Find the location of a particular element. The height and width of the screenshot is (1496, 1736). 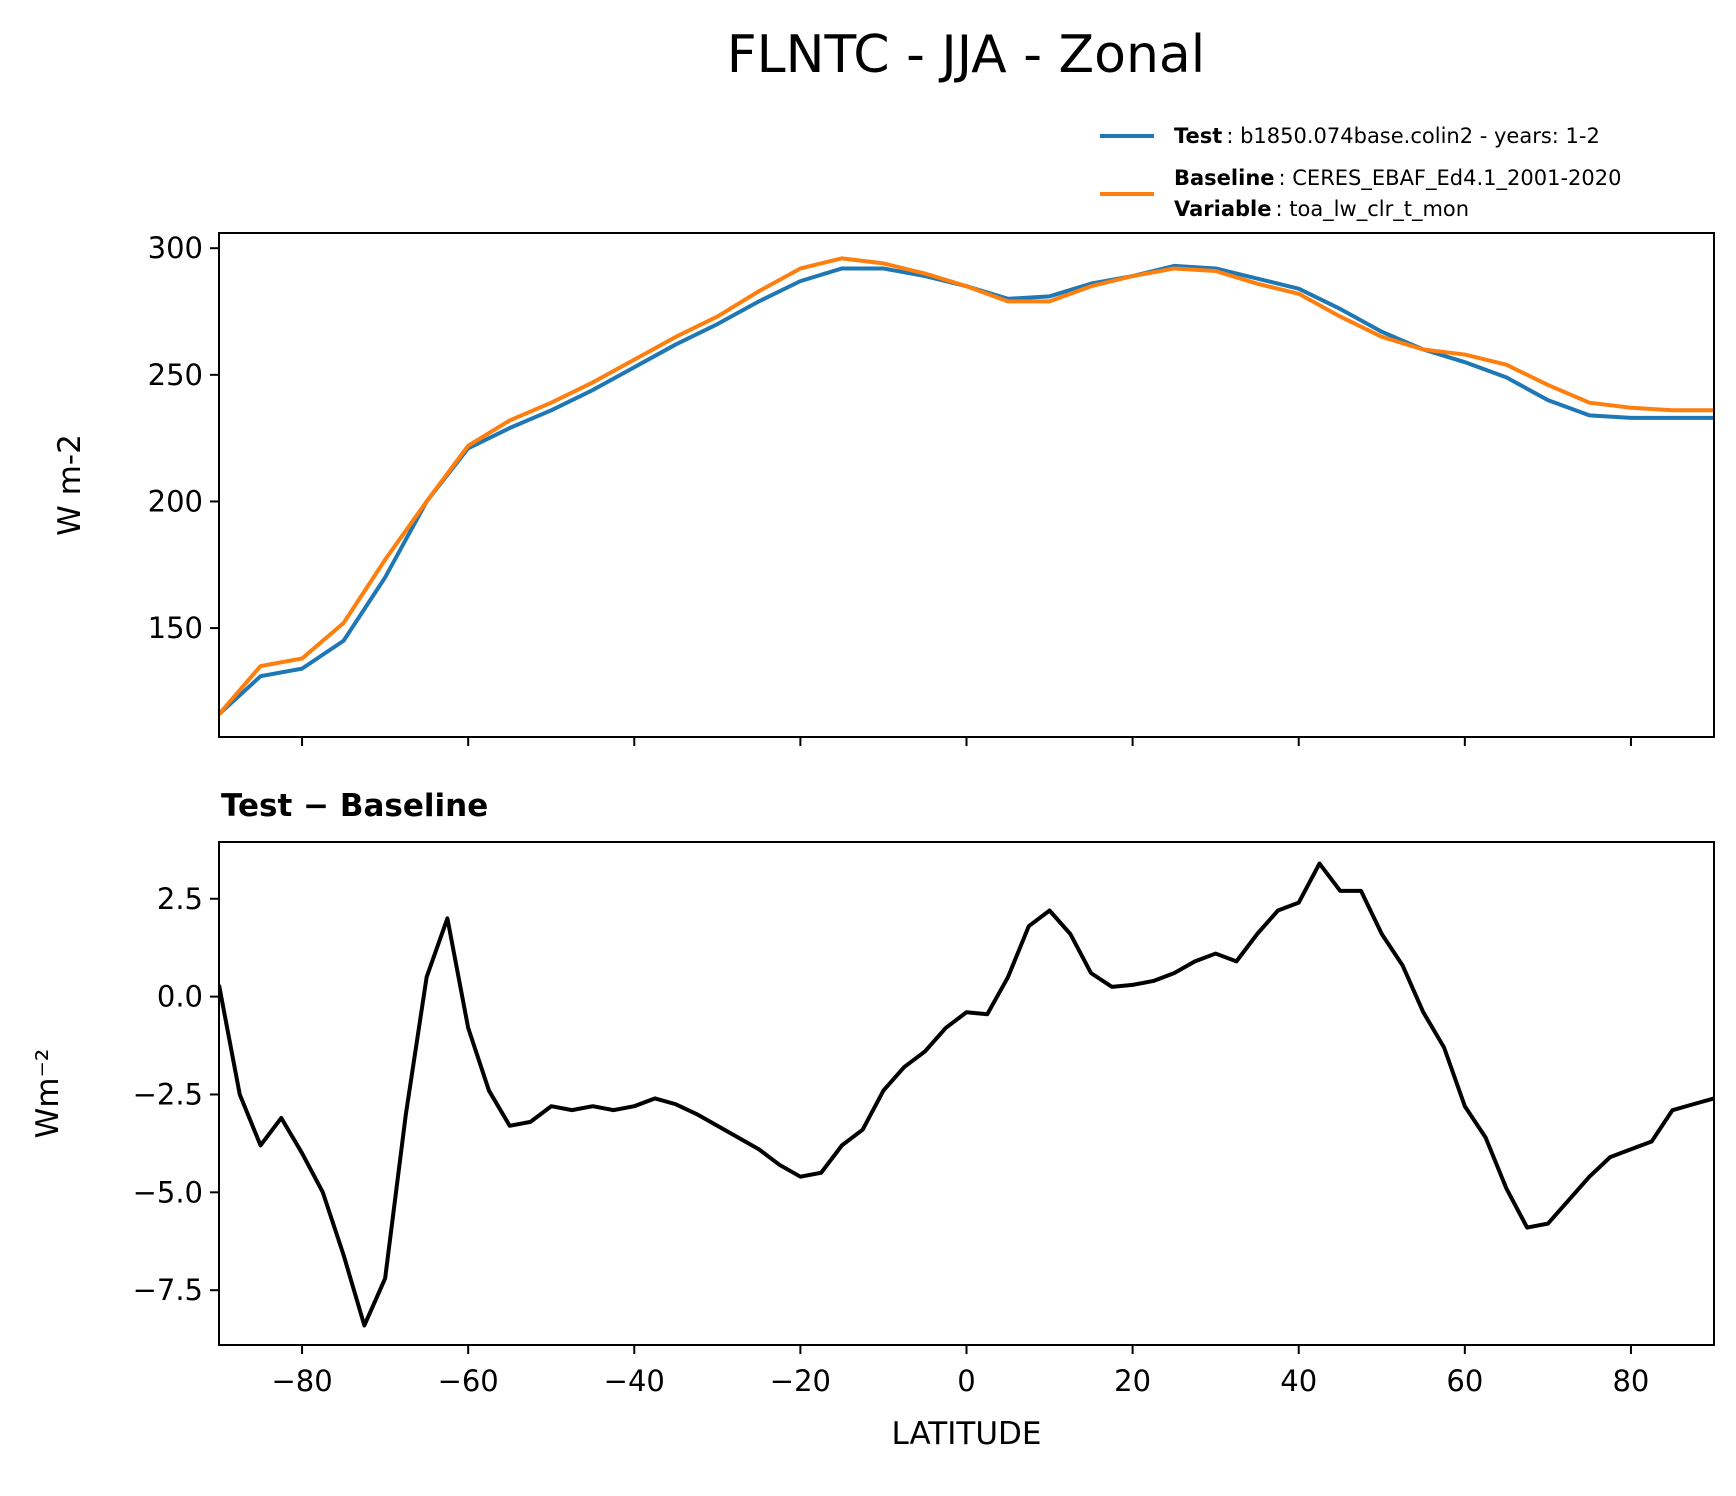

legend-name: Baseline is located at coordinates (1224, 178).